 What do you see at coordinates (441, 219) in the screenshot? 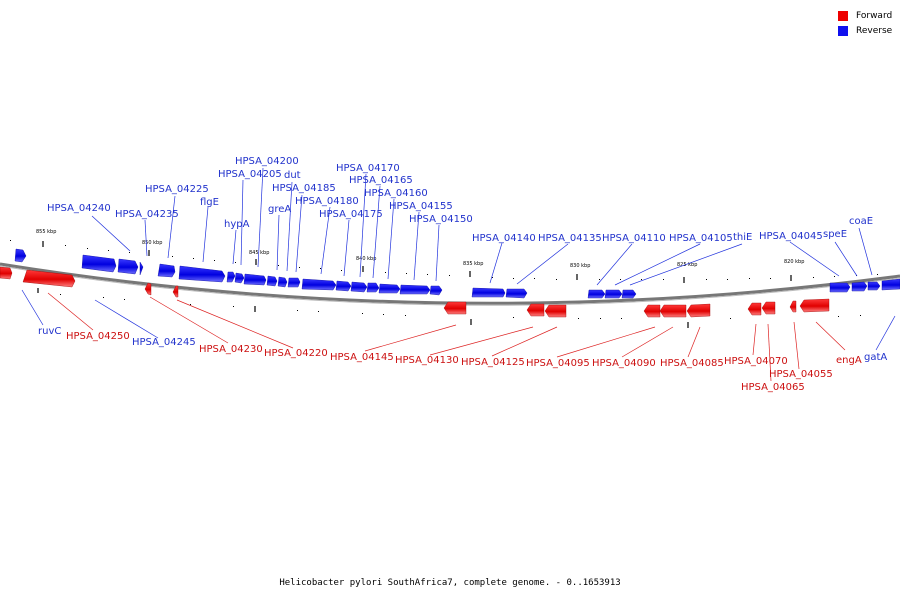
I see `gene-label: HPSA_04150` at bounding box center [441, 219].